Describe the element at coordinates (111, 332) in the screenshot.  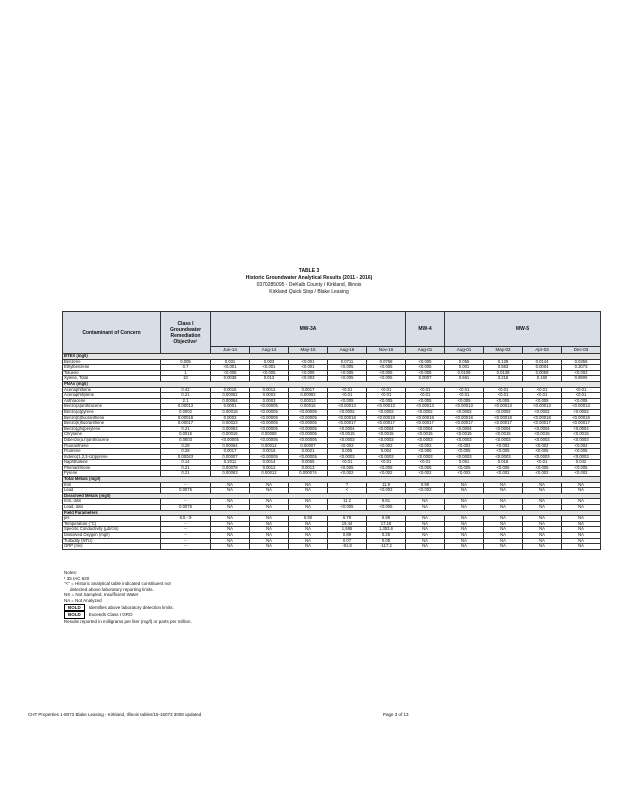
I see `column-header: Contaminant of Concern` at that location.